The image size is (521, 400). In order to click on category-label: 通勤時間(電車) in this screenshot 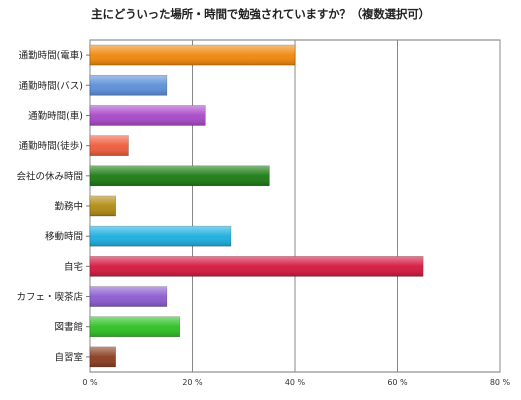, I will do `click(51, 56)`.